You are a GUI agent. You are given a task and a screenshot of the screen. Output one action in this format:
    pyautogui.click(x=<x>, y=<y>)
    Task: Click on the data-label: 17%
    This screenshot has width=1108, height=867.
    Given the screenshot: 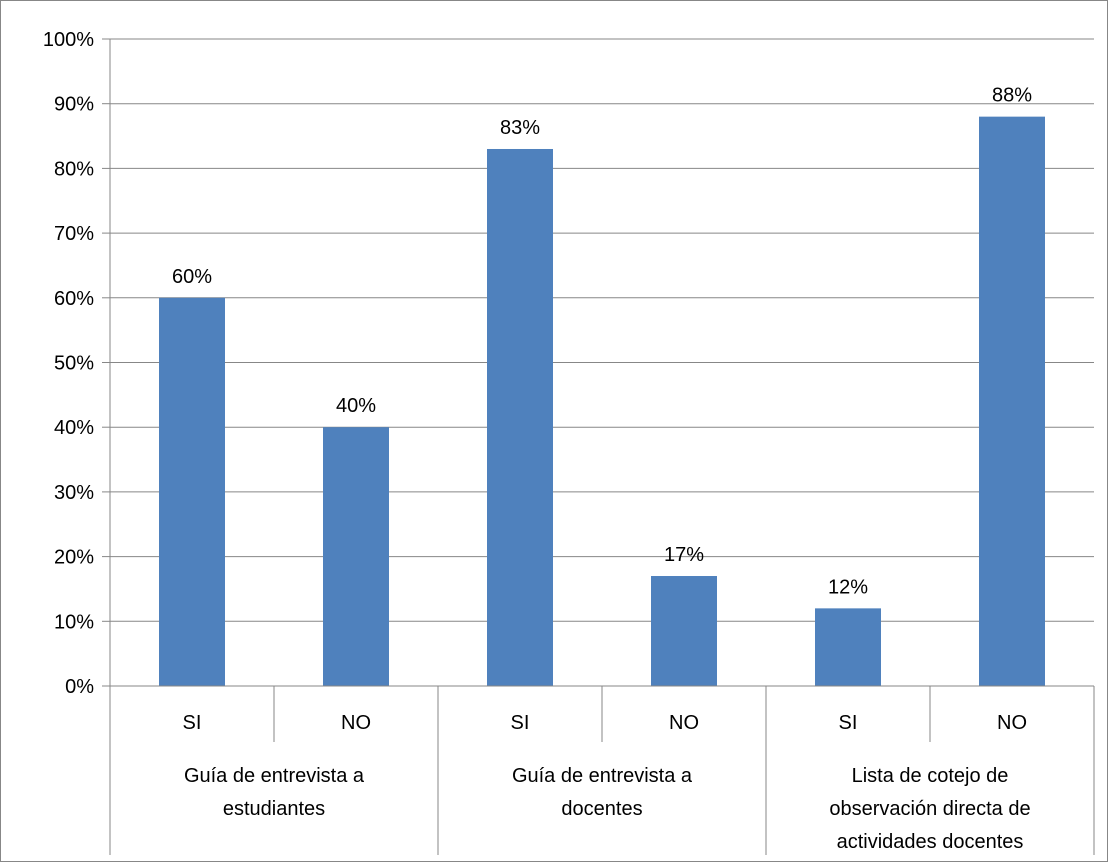 What is the action you would take?
    pyautogui.click(x=684, y=555)
    